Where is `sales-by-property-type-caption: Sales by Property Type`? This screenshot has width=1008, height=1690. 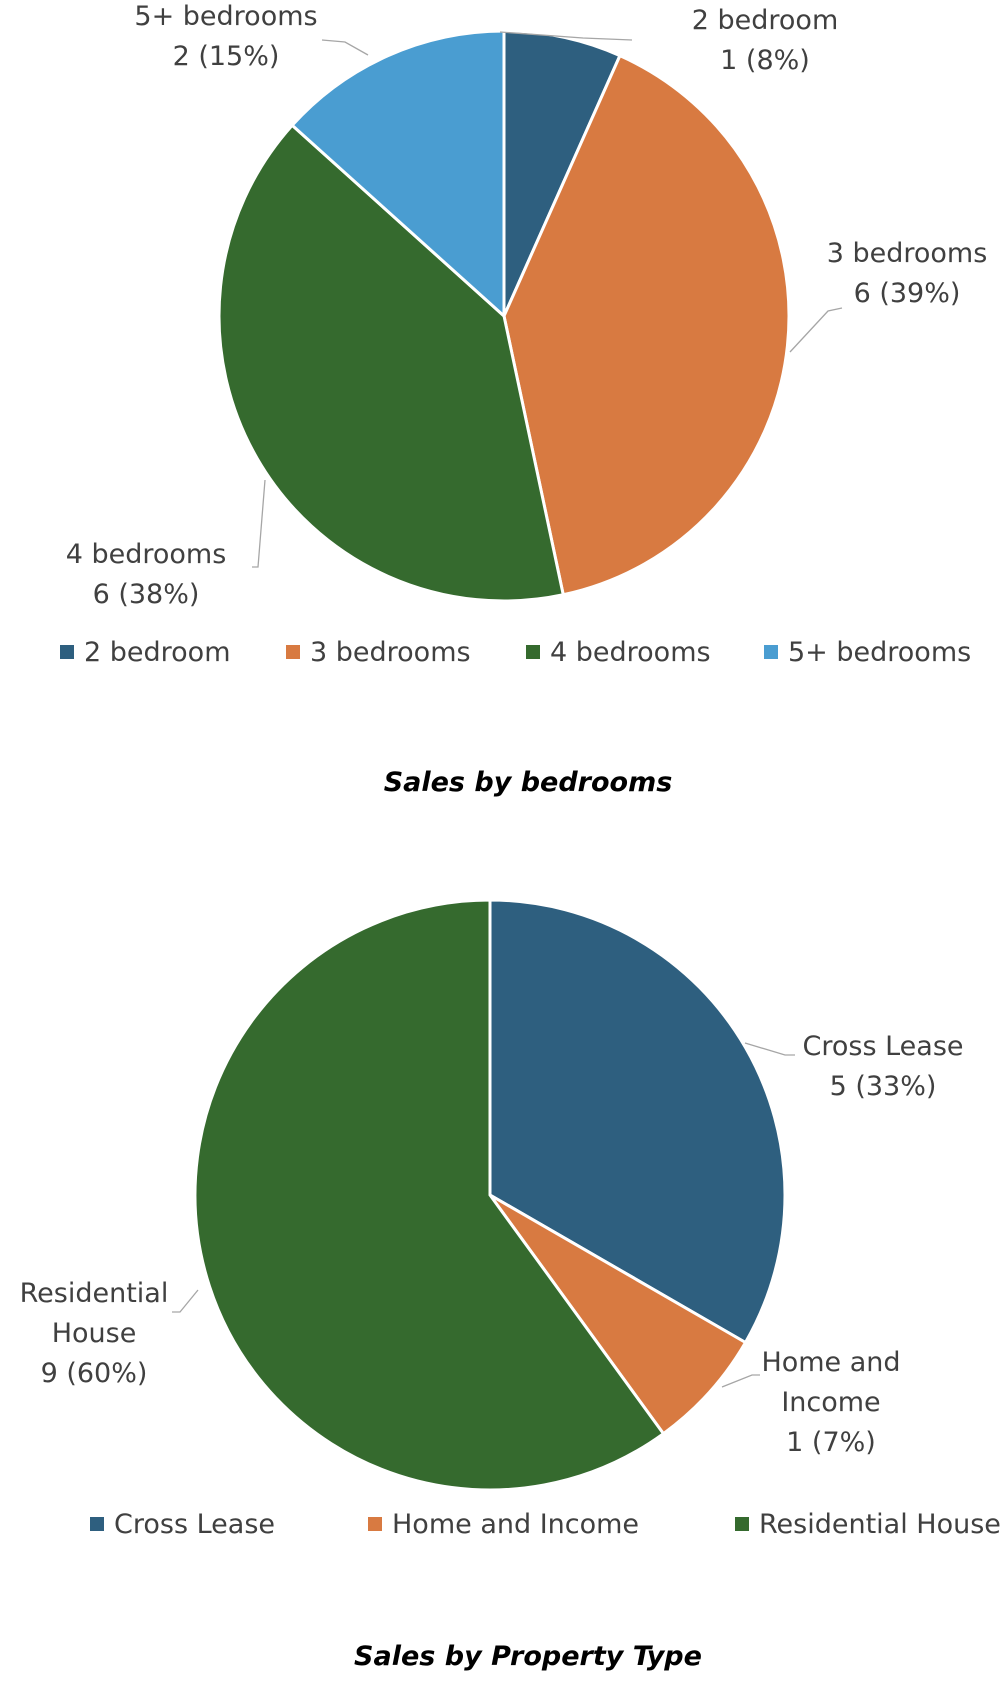
sales-by-property-type-caption: Sales by Property Type is located at coordinates (528, 1656).